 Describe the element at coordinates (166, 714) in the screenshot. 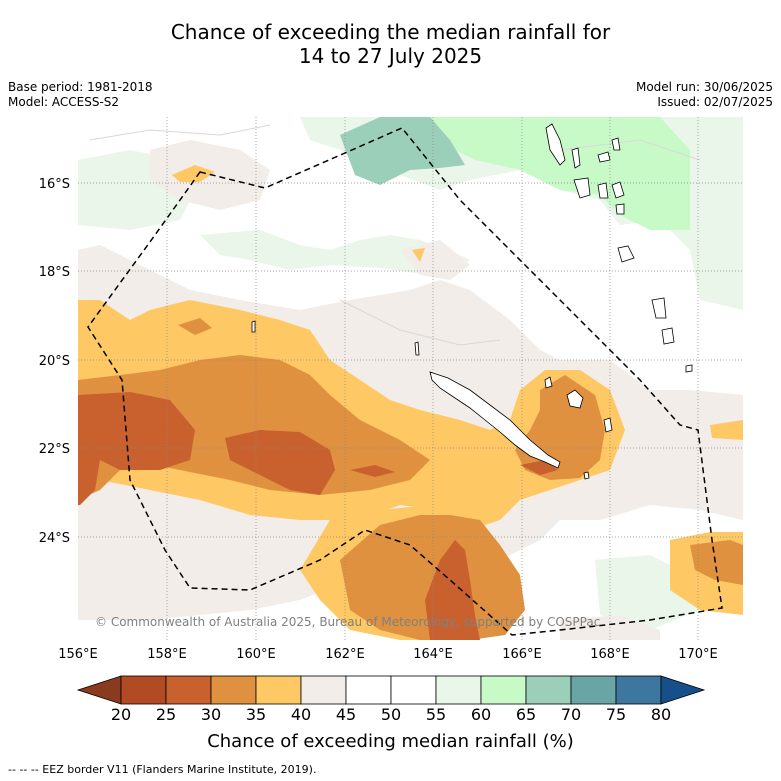

I see `cb-tick-25: 25` at that location.